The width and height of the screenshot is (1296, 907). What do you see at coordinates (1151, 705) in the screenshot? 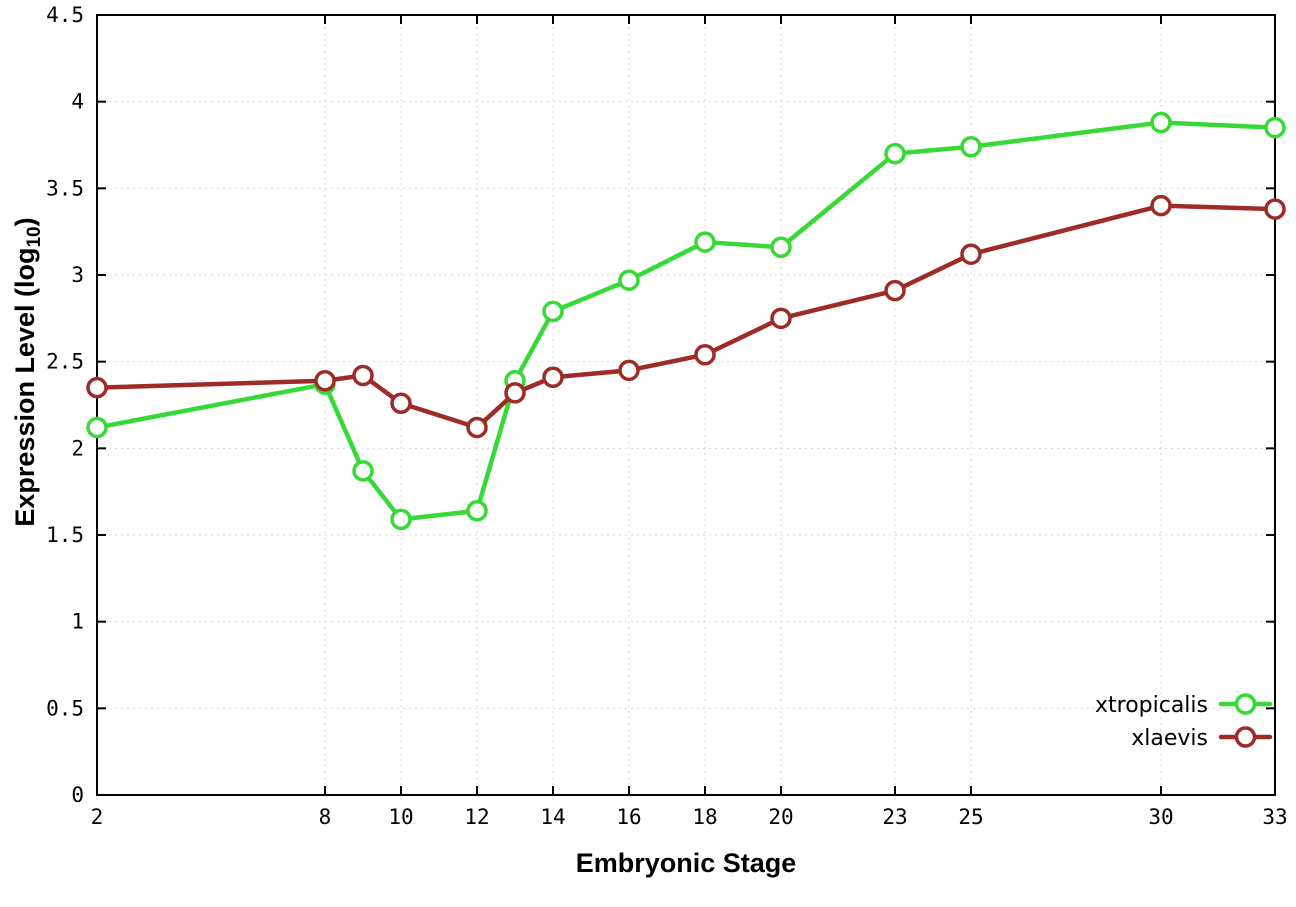
I see `legend-label-xtropicalis: xtropicalis` at bounding box center [1151, 705].